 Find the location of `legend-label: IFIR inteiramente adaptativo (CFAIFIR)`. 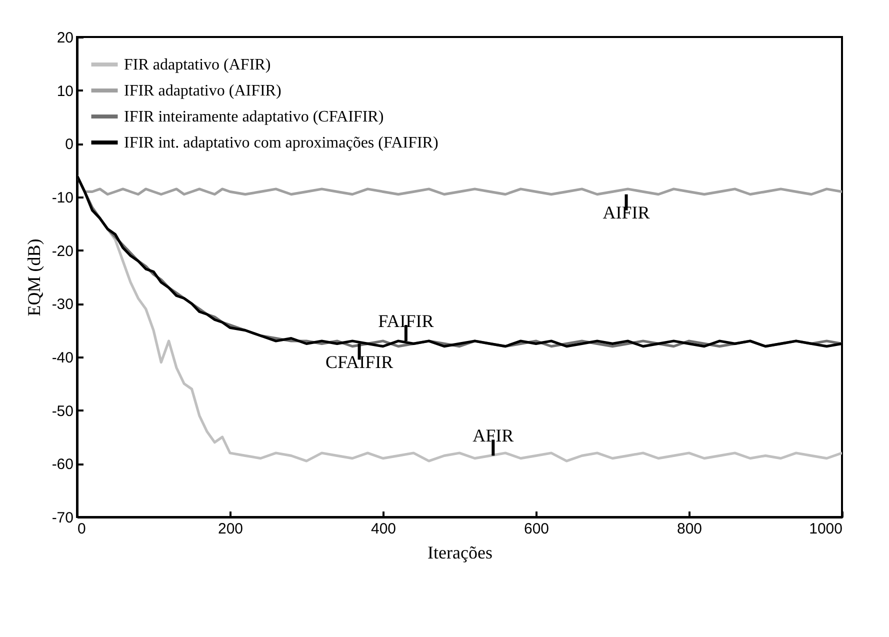

legend-label: IFIR inteiramente adaptativo (CFAIFIR) is located at coordinates (254, 117).